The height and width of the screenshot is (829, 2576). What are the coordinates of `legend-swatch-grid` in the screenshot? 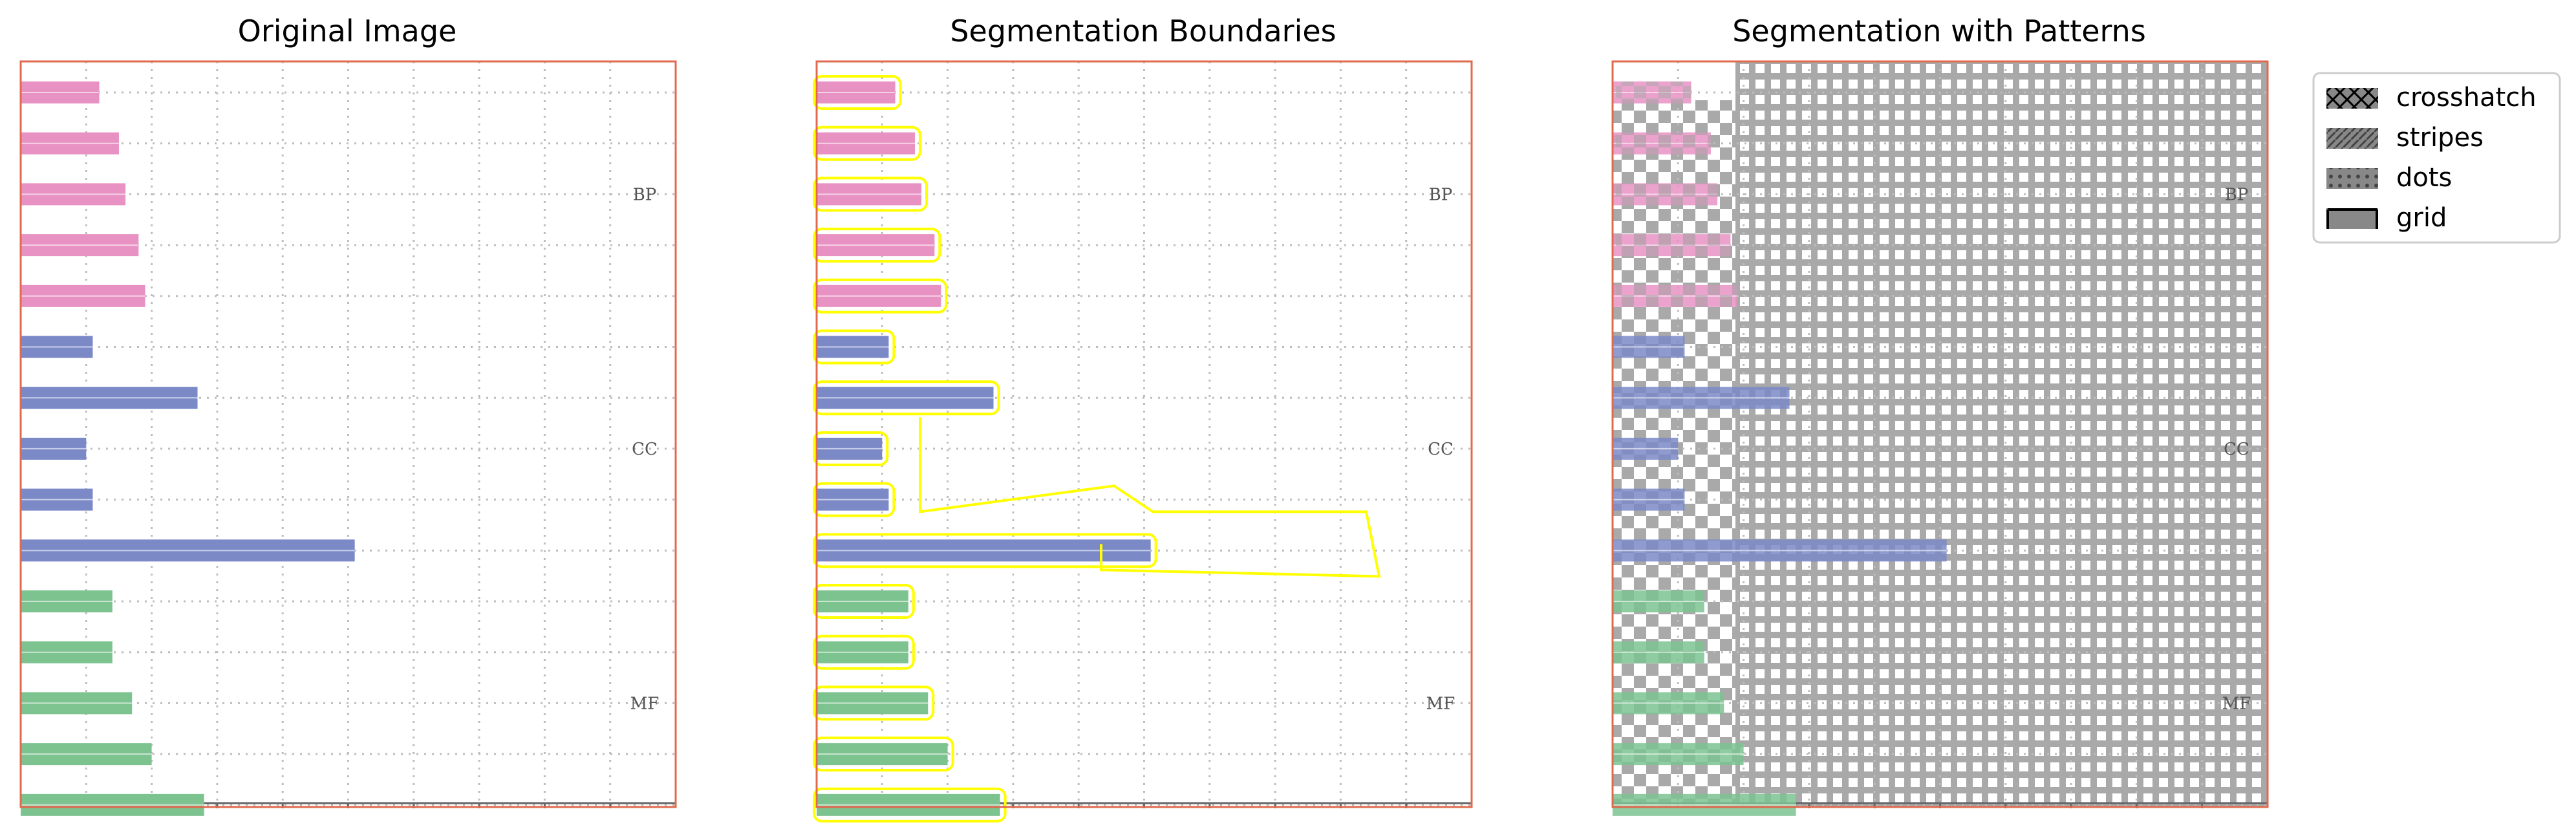 It's located at (2352, 218).